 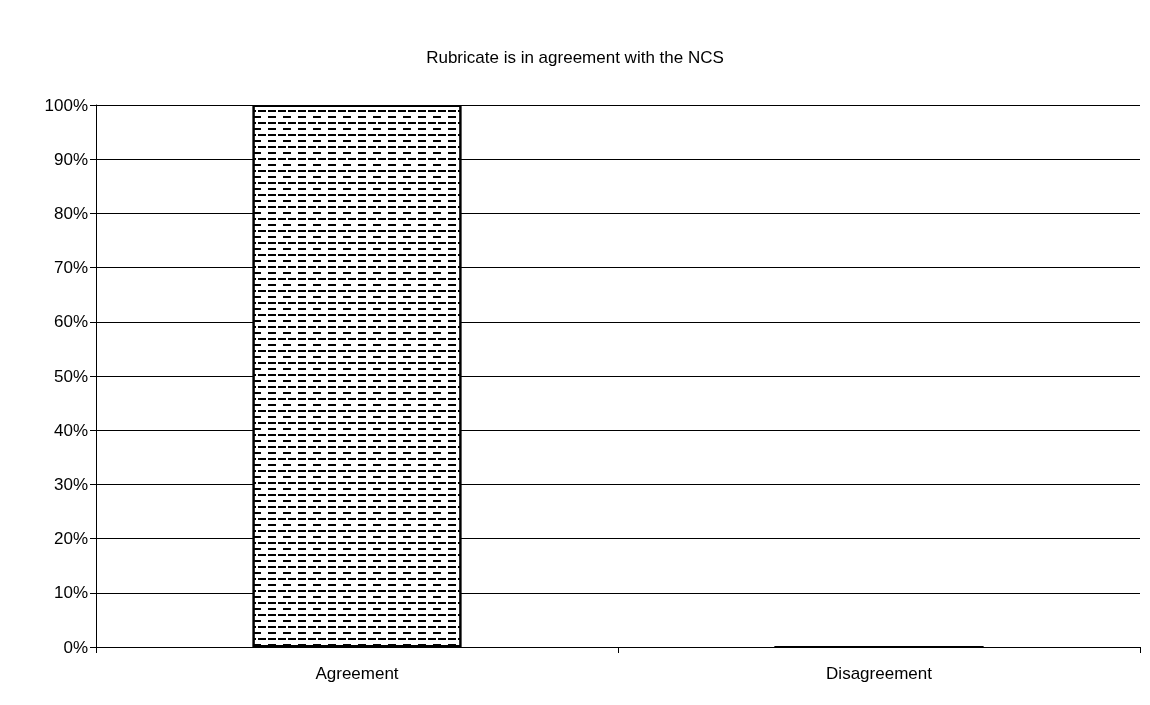 What do you see at coordinates (70, 593) in the screenshot?
I see `y-tick-label: 10%` at bounding box center [70, 593].